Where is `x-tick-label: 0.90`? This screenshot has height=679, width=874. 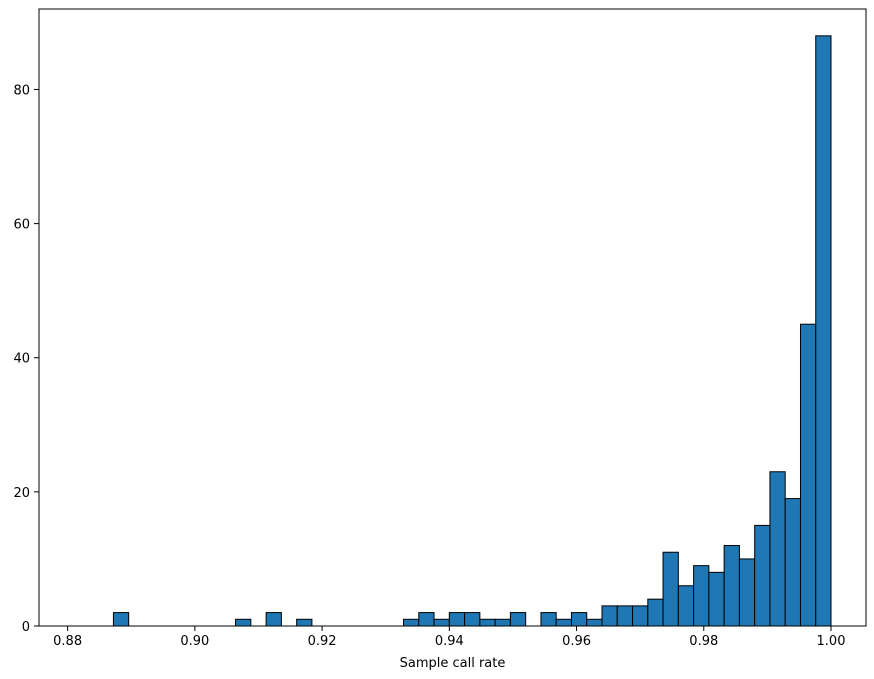 x-tick-label: 0.90 is located at coordinates (194, 641).